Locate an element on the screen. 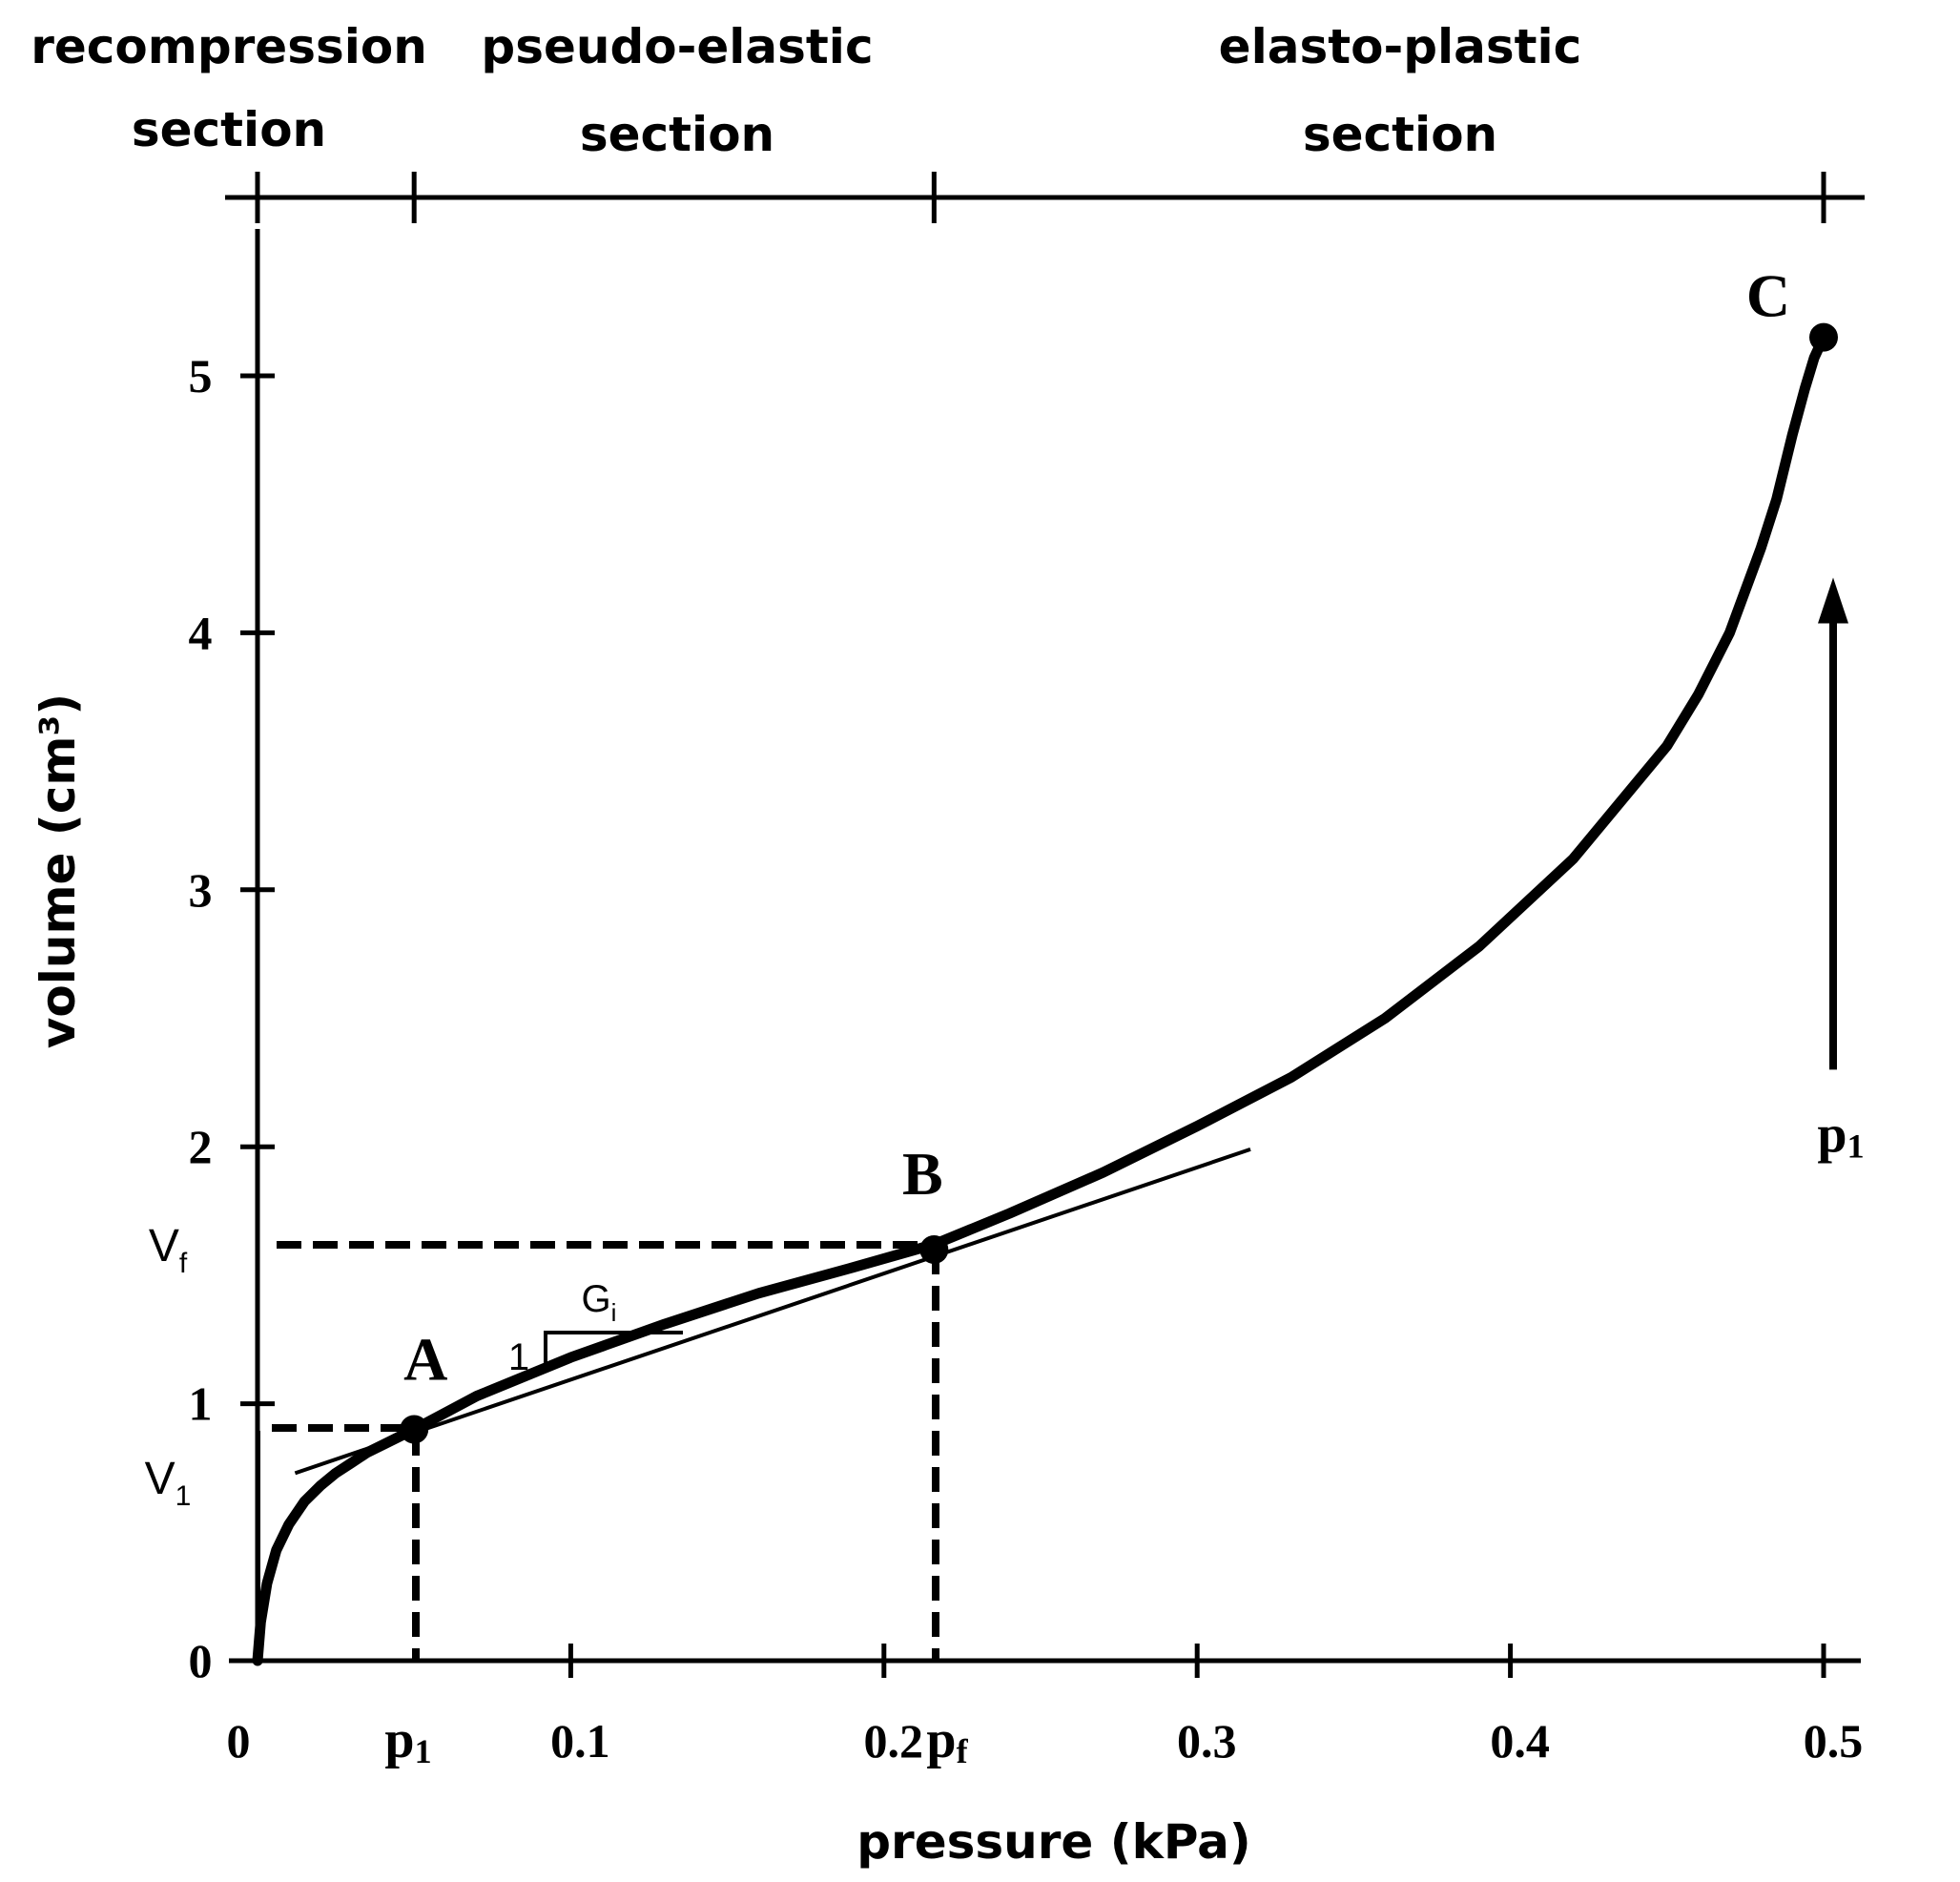 The height and width of the screenshot is (1882, 1960). x-axis-title: pressure (kPa) is located at coordinates (1053, 1842).